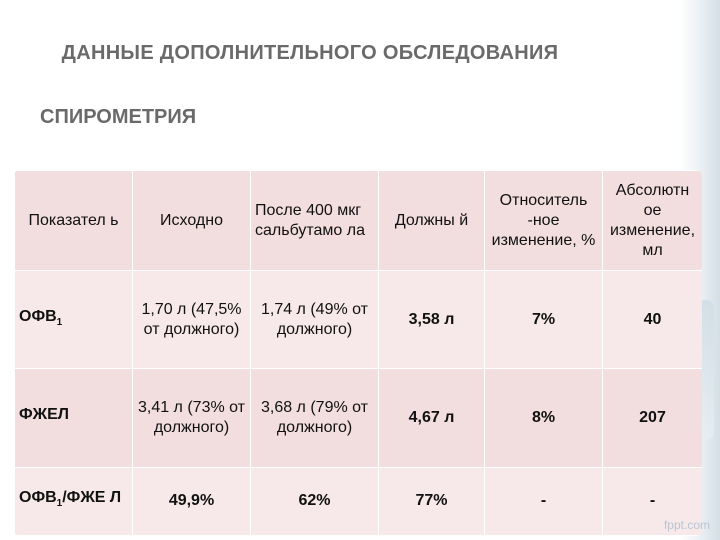  Describe the element at coordinates (310, 53) in the screenshot. I see `slide-title: ДАННЫЕ ДОПОЛНИТЕЛЬНОГО ОБСЛЕДОВАНИЯ` at that location.